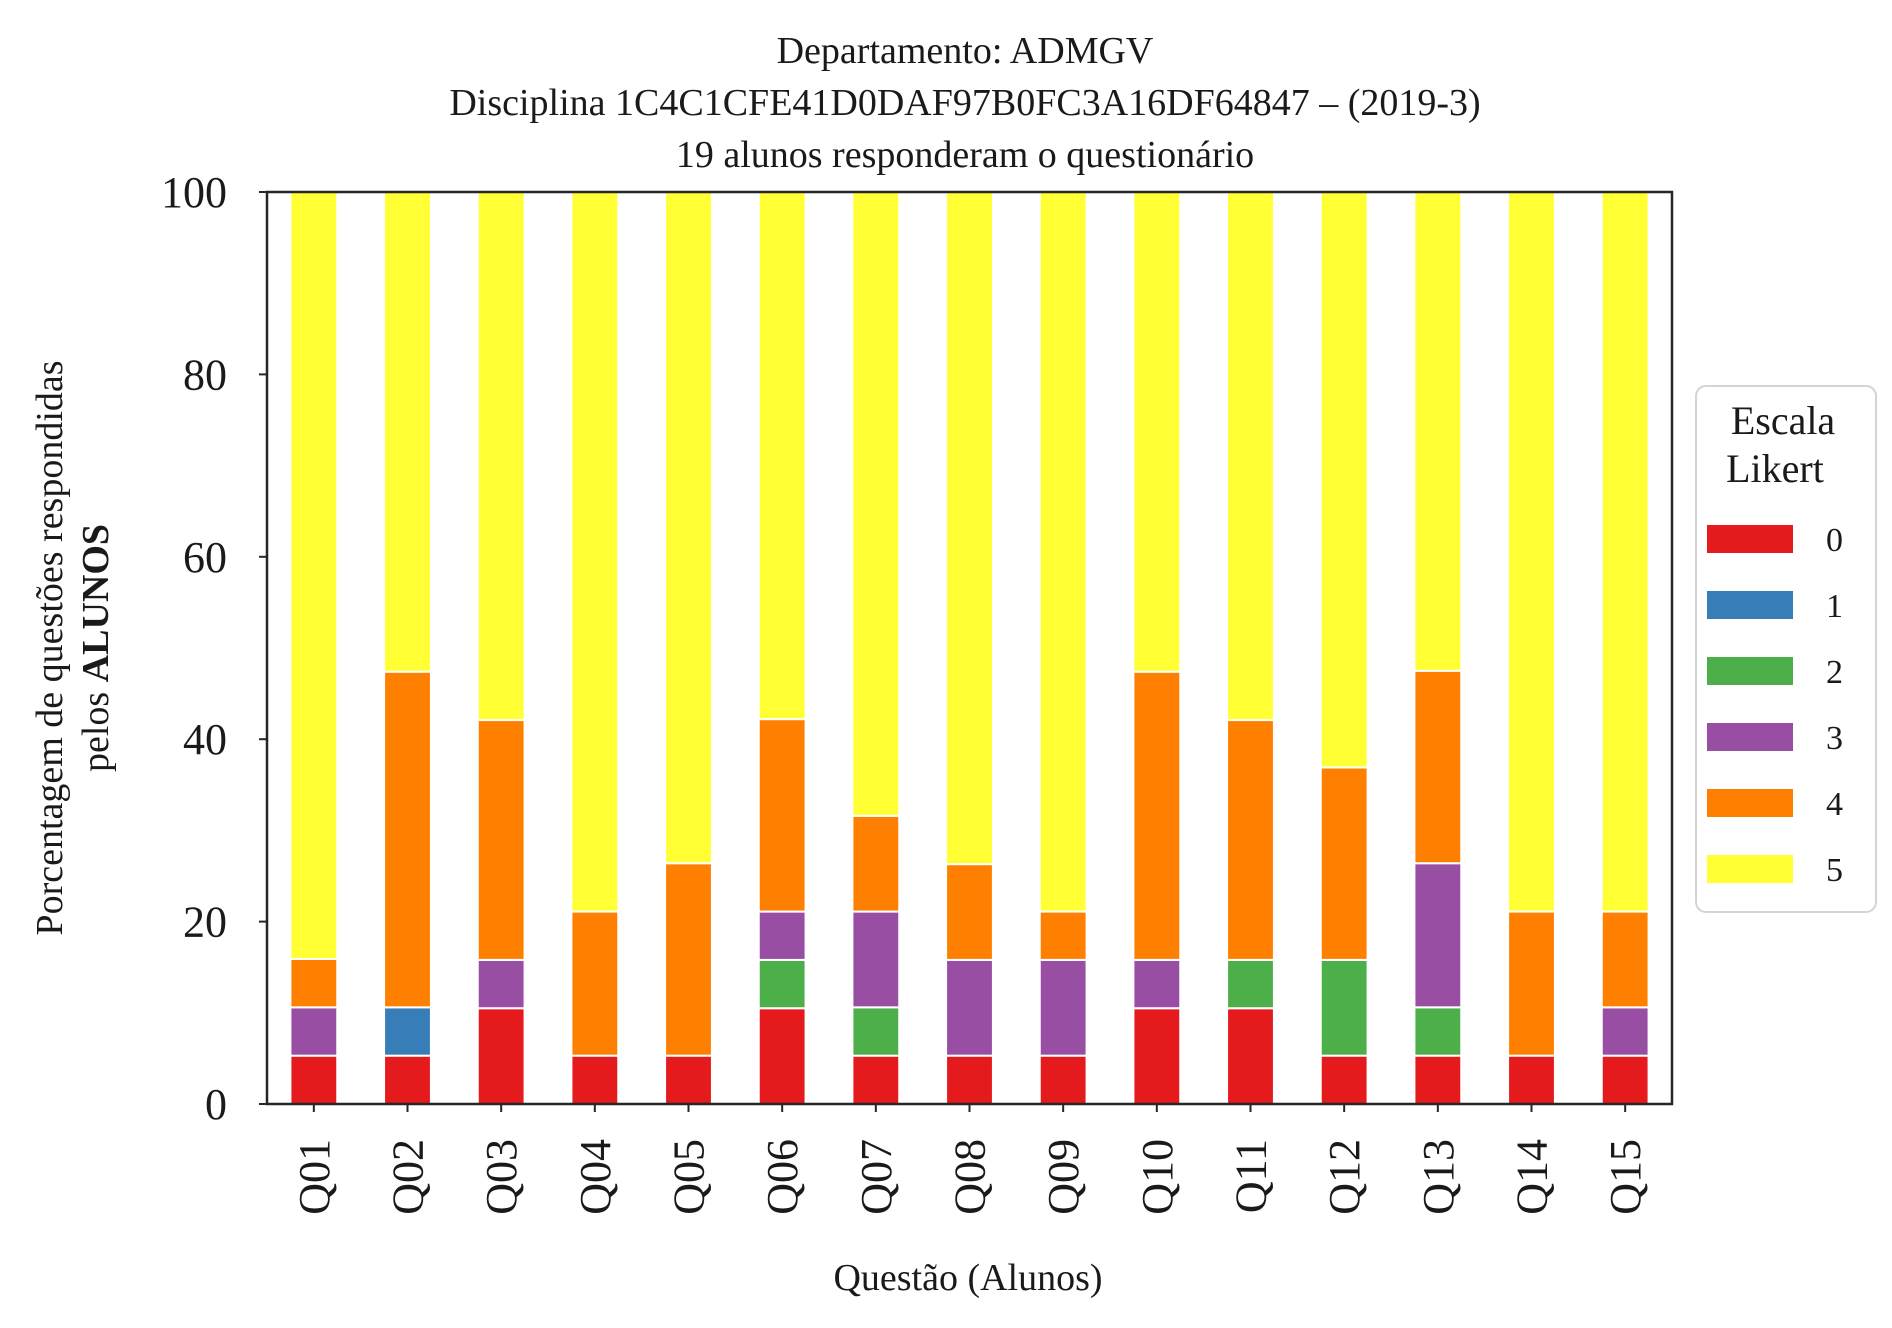 This screenshot has height=1328, width=1892. Describe the element at coordinates (970, 1177) in the screenshot. I see `x-tick-label: Q08` at that location.